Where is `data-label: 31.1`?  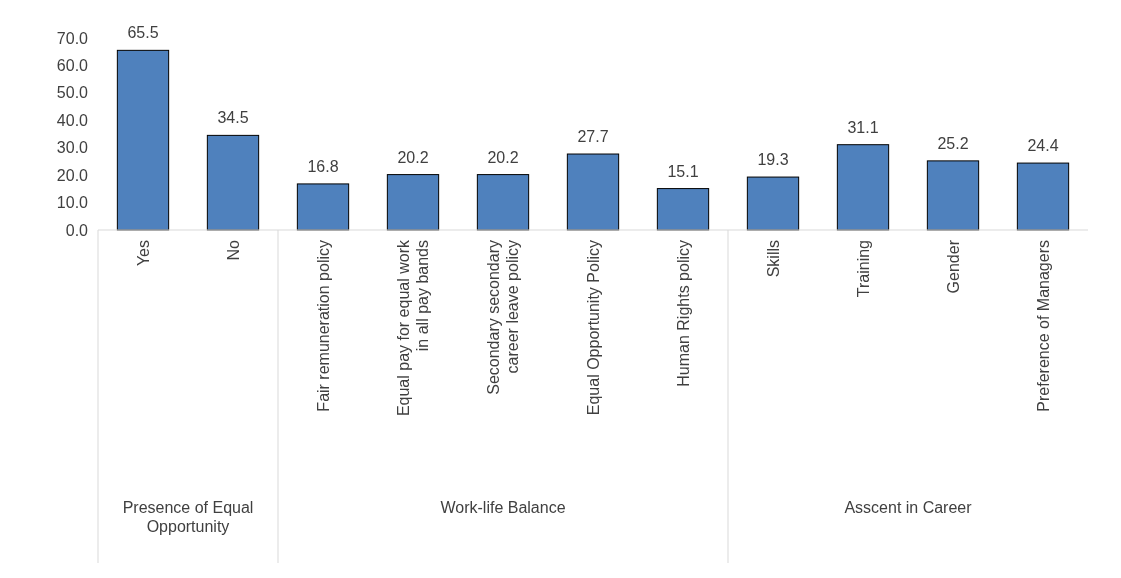
data-label: 31.1 is located at coordinates (863, 127).